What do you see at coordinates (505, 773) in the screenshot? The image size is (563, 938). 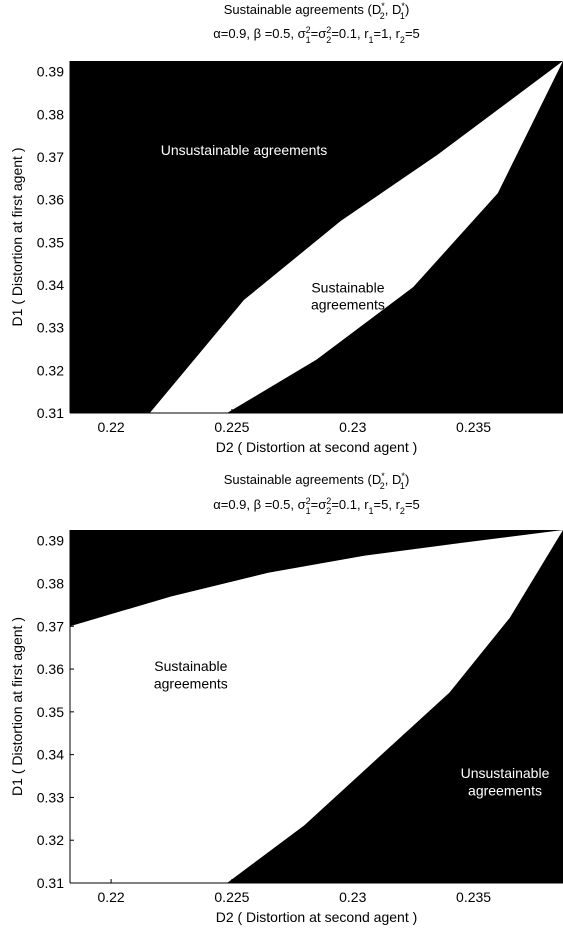 I see `region-annotation: Unsustainable` at bounding box center [505, 773].